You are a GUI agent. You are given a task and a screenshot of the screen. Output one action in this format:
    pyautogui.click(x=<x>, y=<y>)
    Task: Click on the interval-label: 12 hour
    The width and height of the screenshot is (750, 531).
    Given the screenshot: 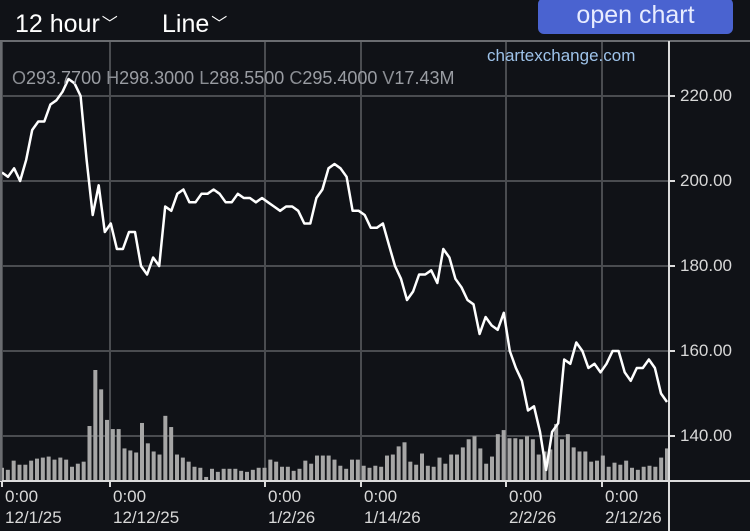 What is the action you would take?
    pyautogui.click(x=57, y=24)
    